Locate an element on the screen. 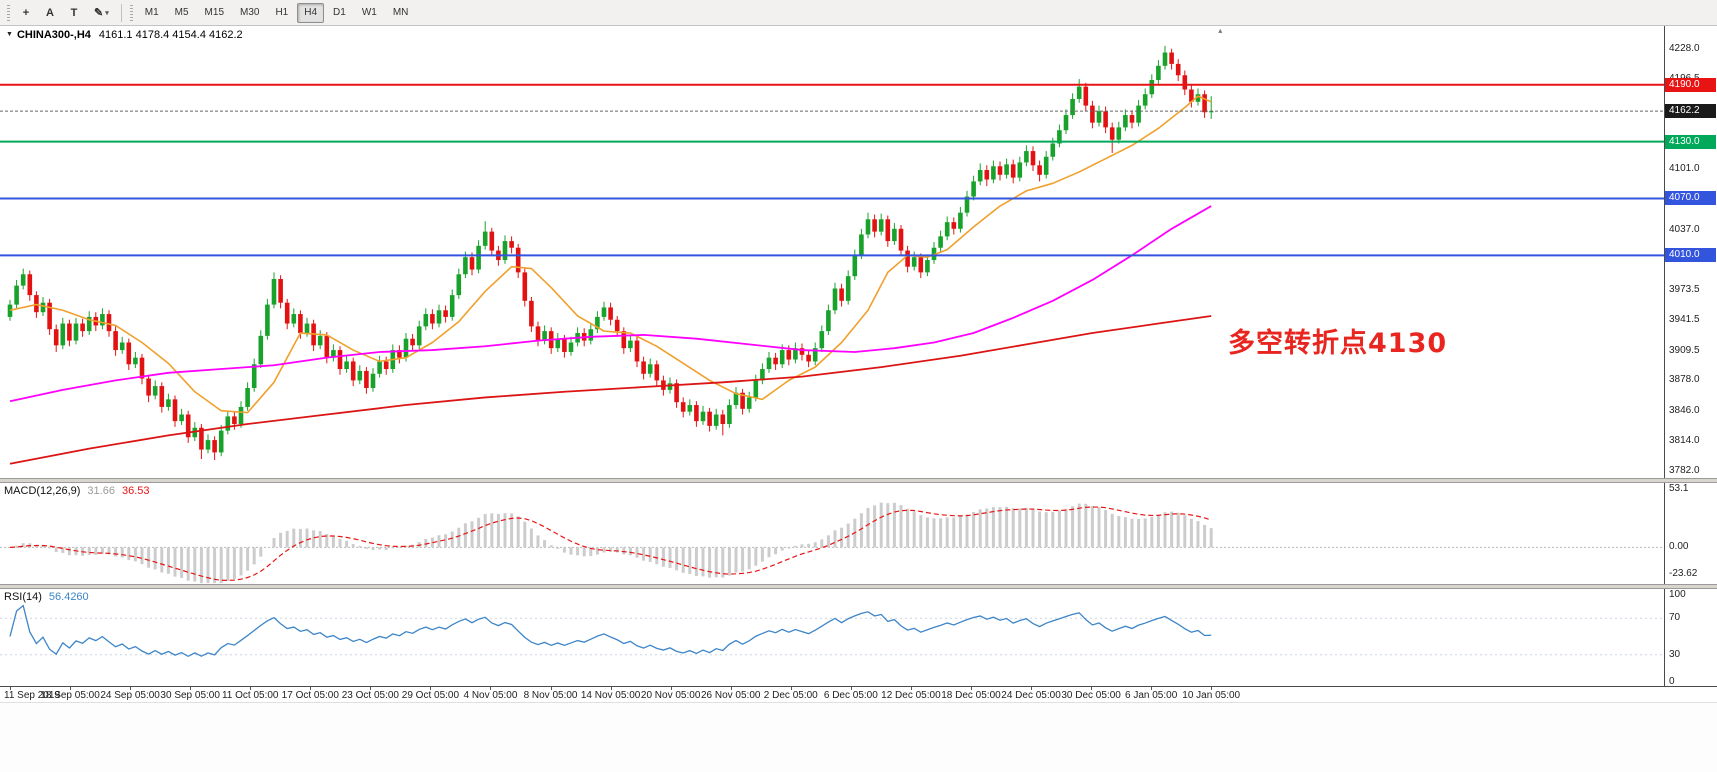 This screenshot has height=772, width=1717. time-axis-label: 24 Sep 05:00 is located at coordinates (130, 695).